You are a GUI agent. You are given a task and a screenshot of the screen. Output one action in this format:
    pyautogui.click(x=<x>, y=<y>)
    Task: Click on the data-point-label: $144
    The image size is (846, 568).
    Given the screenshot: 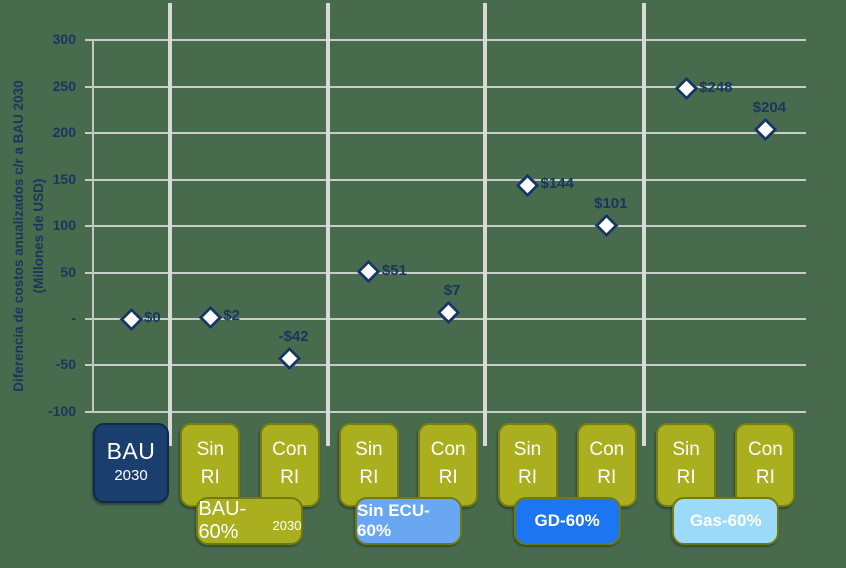 What is the action you would take?
    pyautogui.click(x=557, y=184)
    